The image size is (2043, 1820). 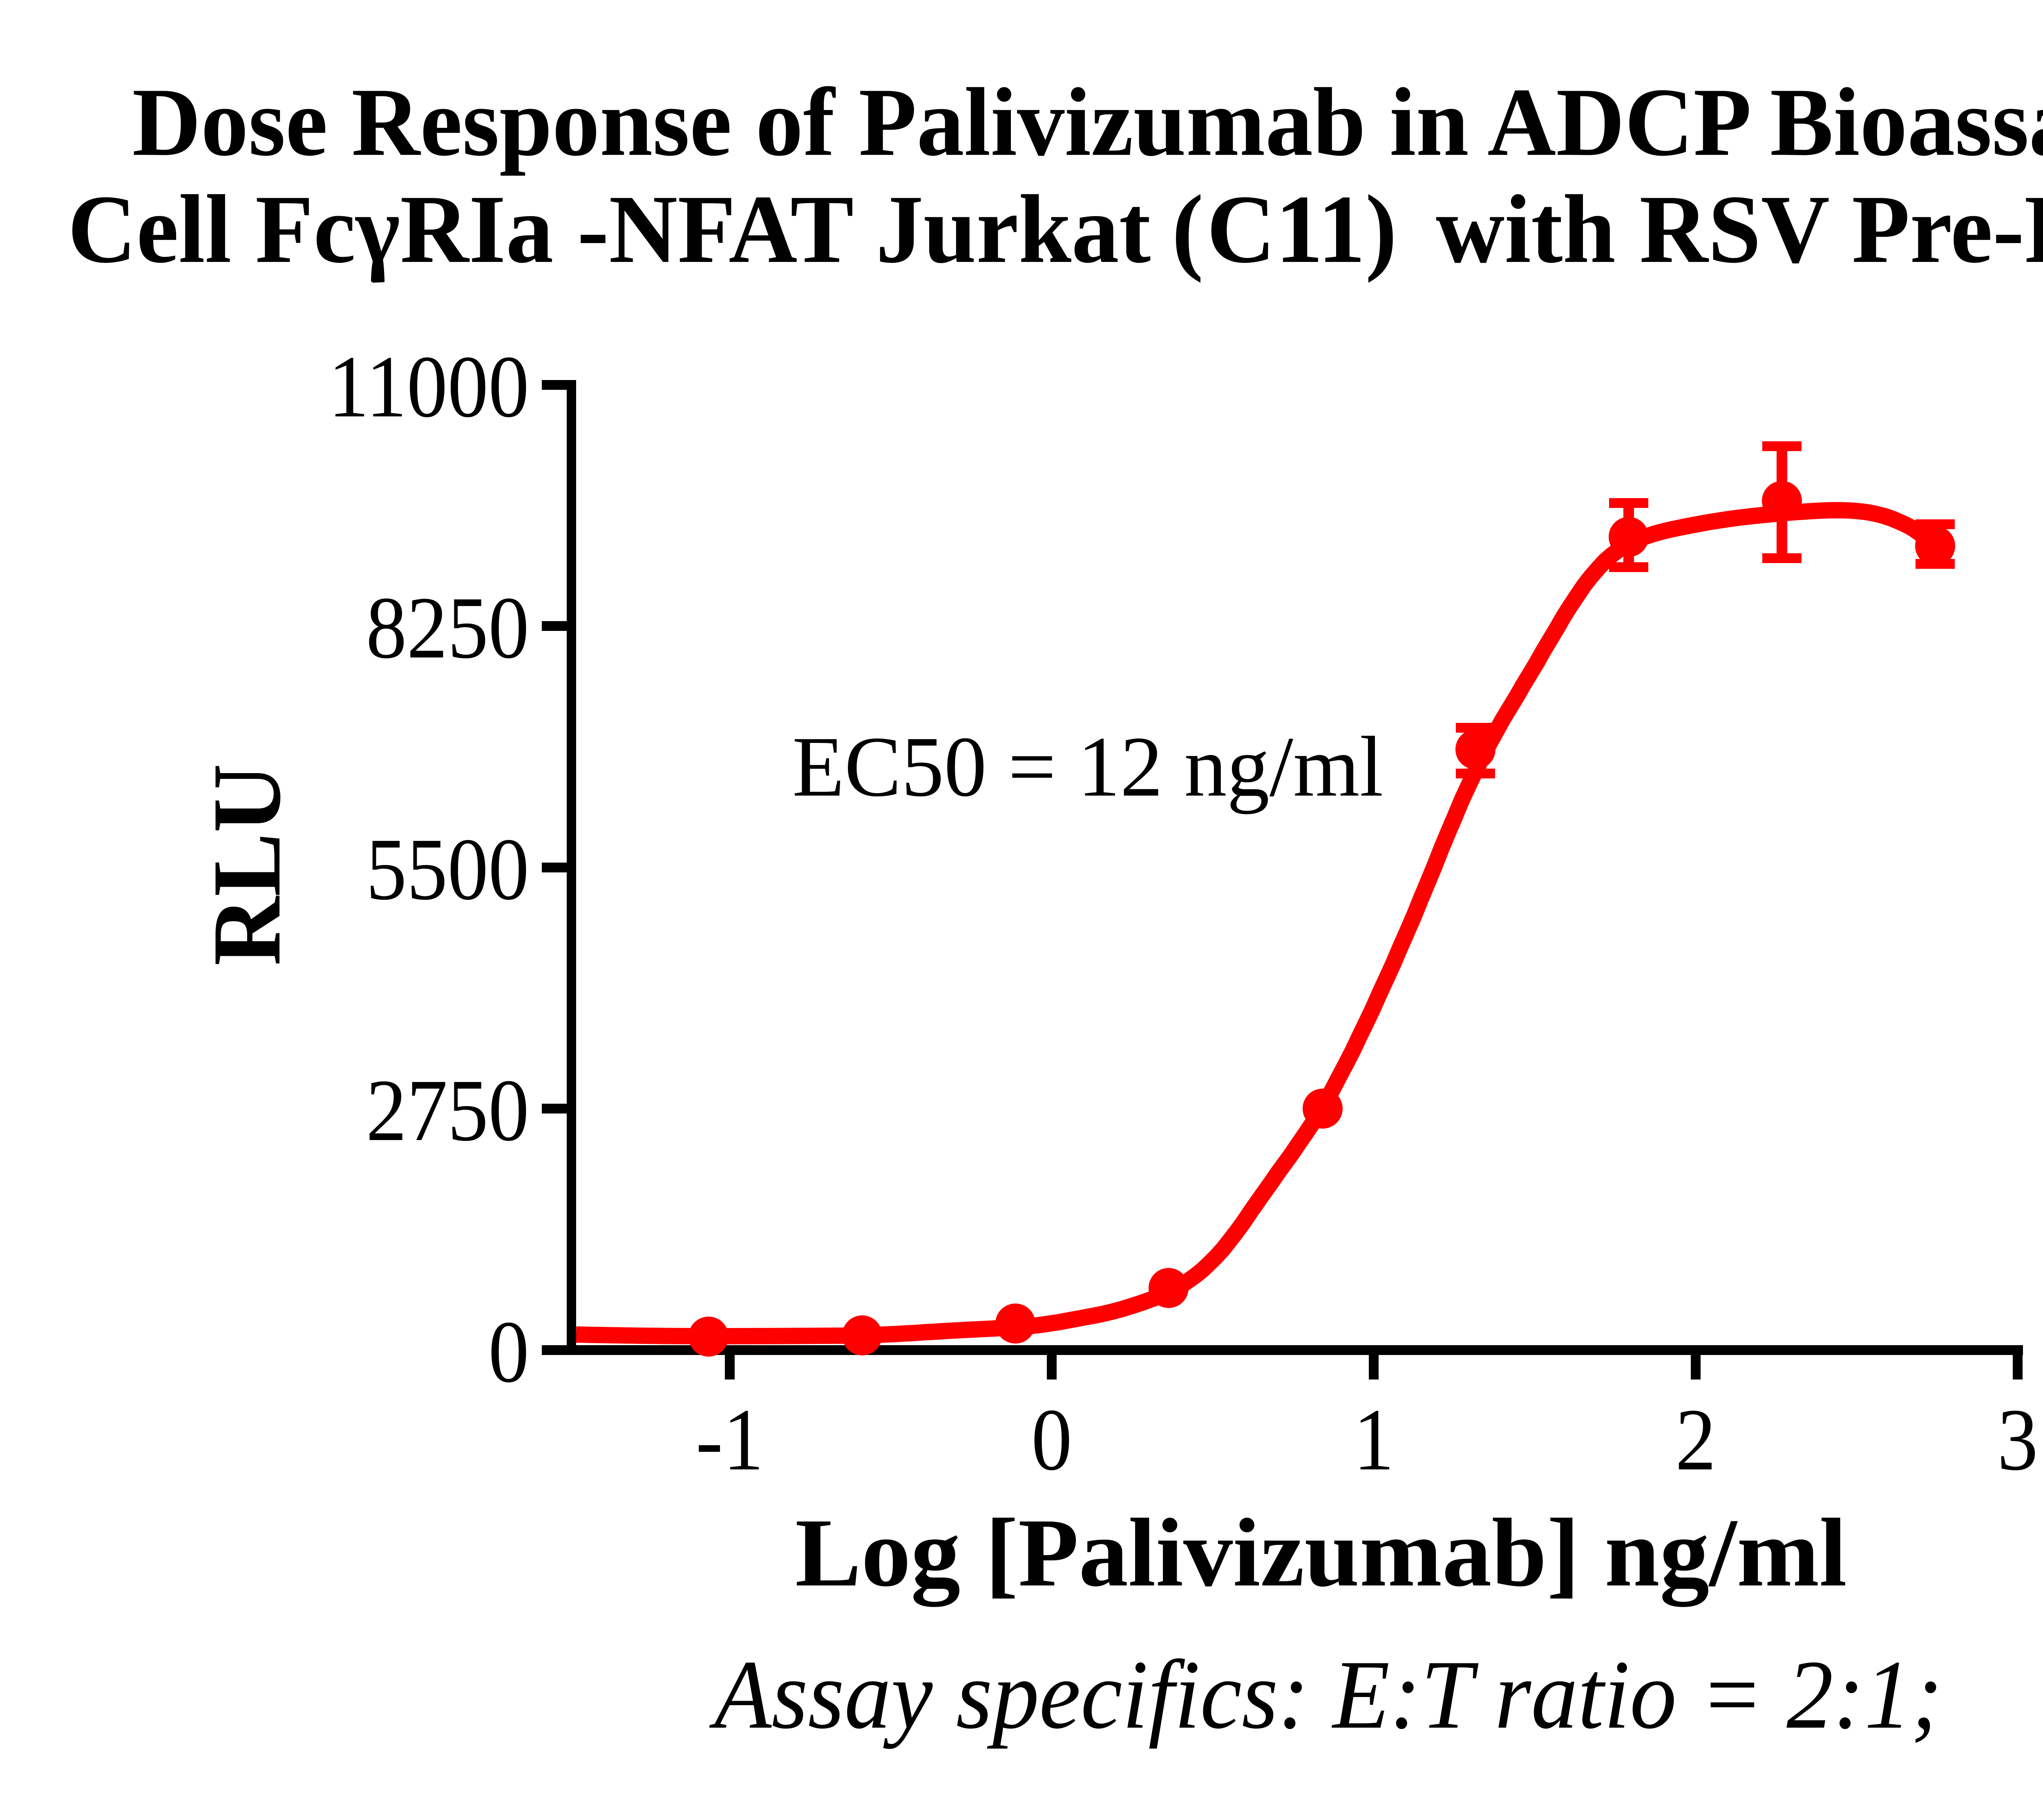 What do you see at coordinates (730, 1440) in the screenshot?
I see `svg-text: -1` at bounding box center [730, 1440].